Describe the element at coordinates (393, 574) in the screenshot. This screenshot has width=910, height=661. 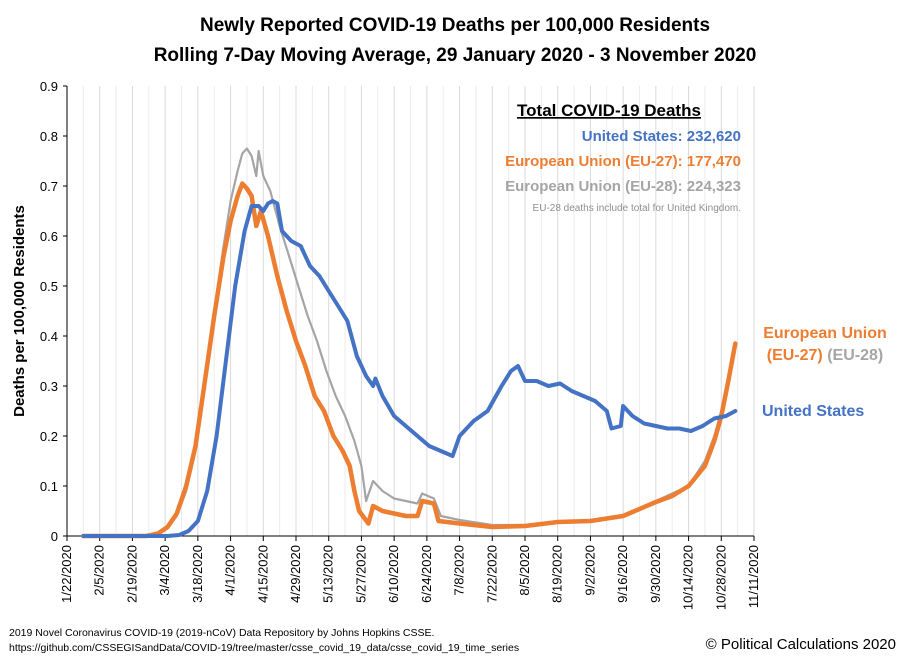
I see `x-tick-label: 6/10/2020` at that location.